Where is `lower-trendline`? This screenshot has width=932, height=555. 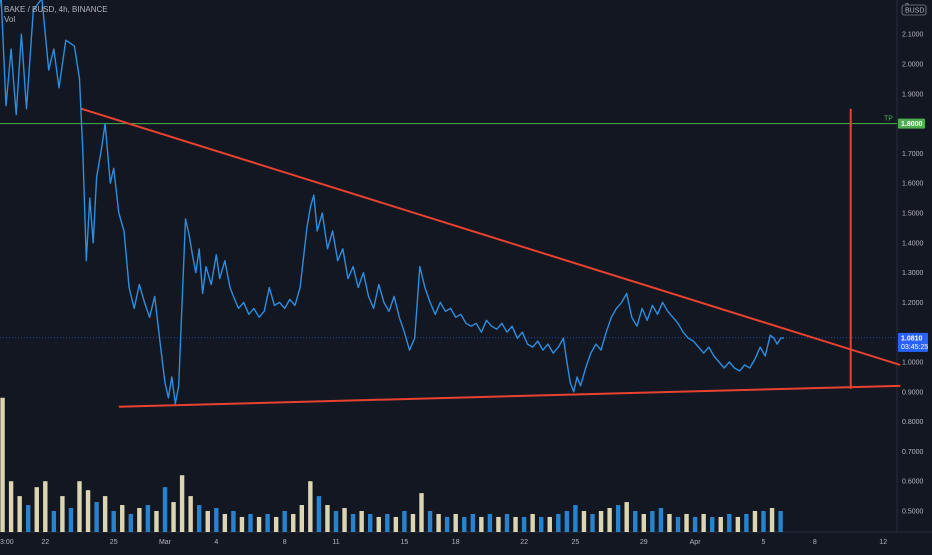 lower-trendline is located at coordinates (509, 396).